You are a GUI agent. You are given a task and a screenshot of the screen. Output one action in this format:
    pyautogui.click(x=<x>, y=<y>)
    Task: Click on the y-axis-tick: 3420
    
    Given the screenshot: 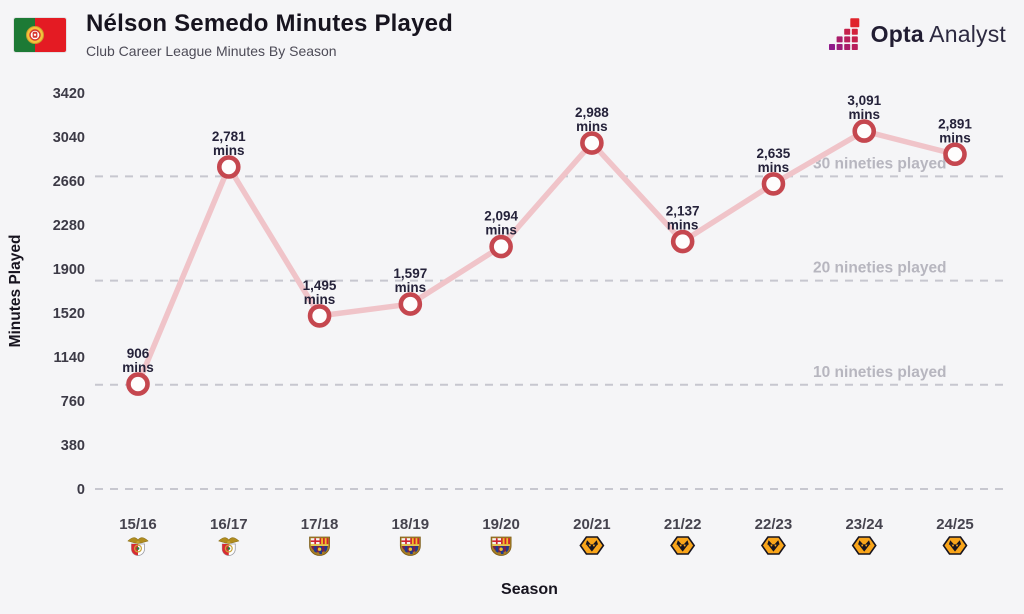 What is the action you would take?
    pyautogui.click(x=69, y=94)
    